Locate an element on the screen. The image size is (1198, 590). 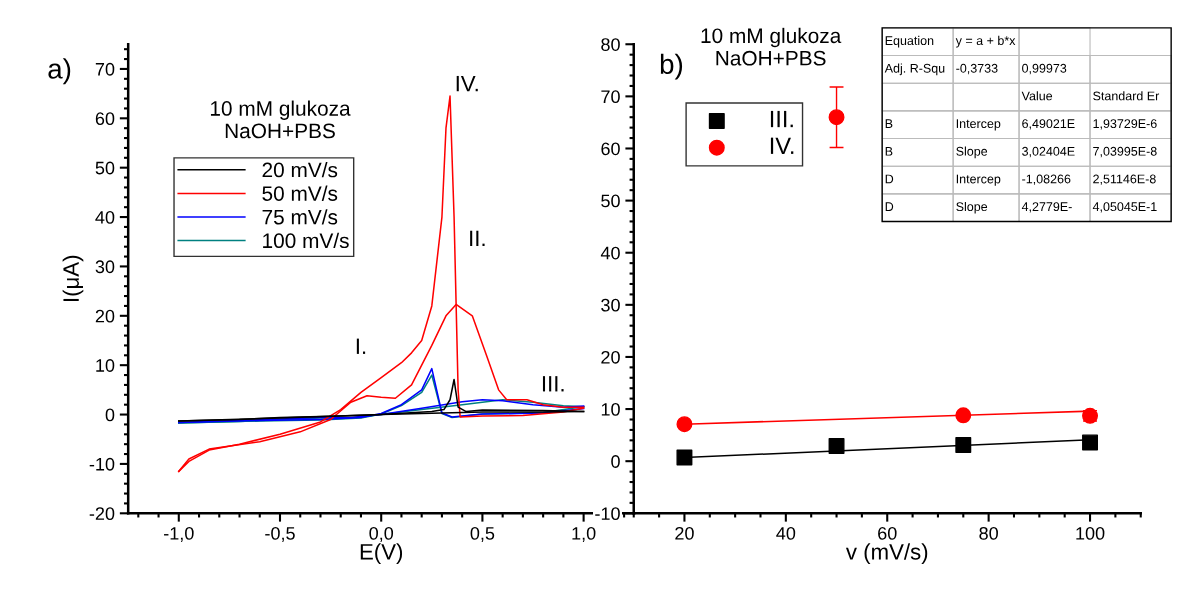
x-tick-label: -0,5 is located at coordinates (280, 534).